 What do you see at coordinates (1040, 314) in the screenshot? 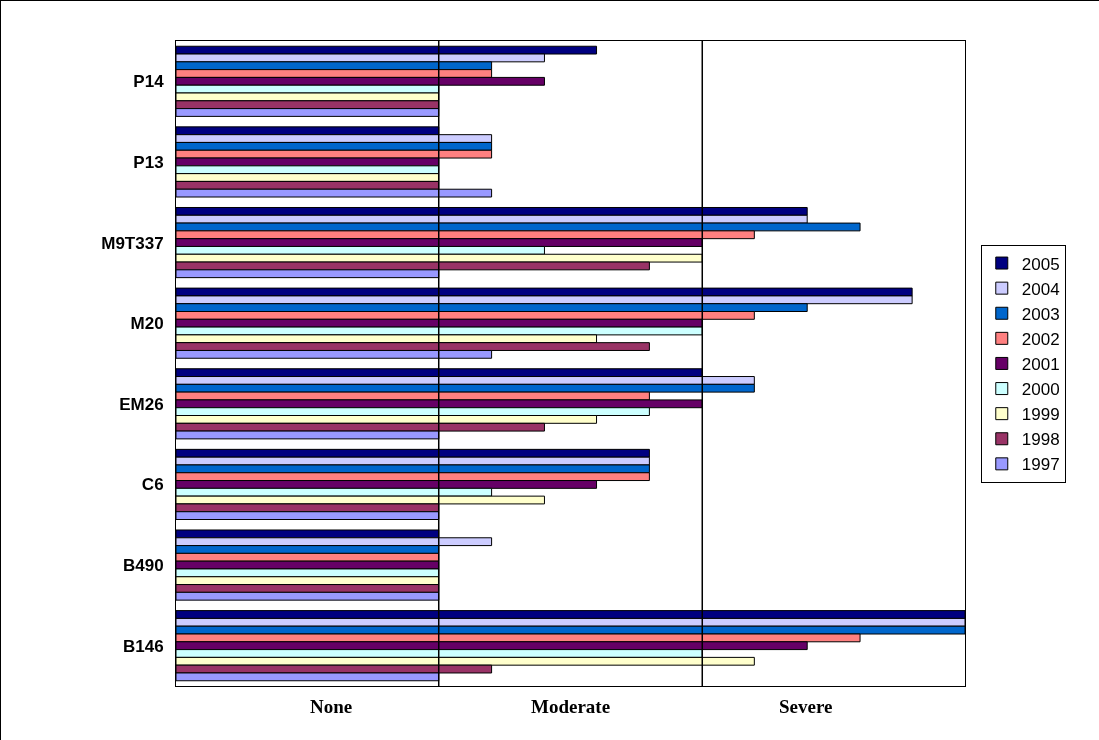
I see `legend-label: 2003` at bounding box center [1040, 314].